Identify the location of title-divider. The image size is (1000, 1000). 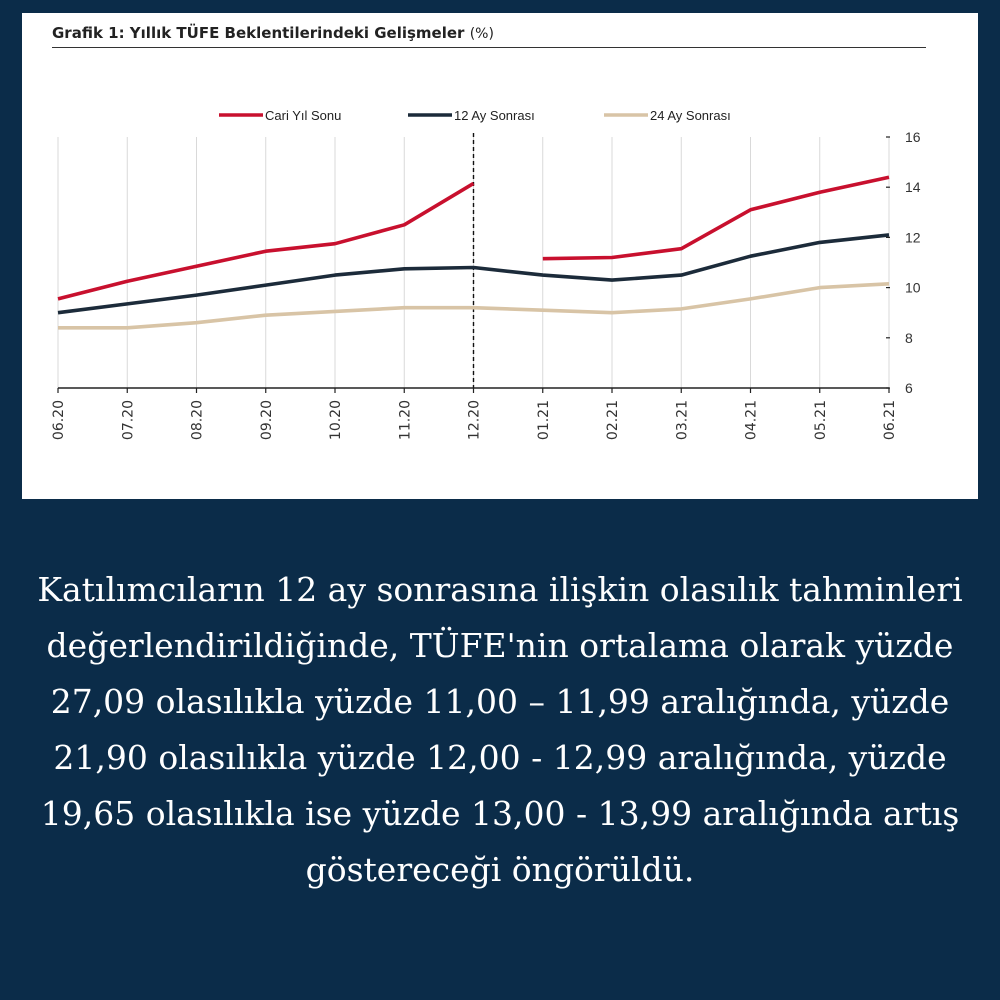
(489, 47).